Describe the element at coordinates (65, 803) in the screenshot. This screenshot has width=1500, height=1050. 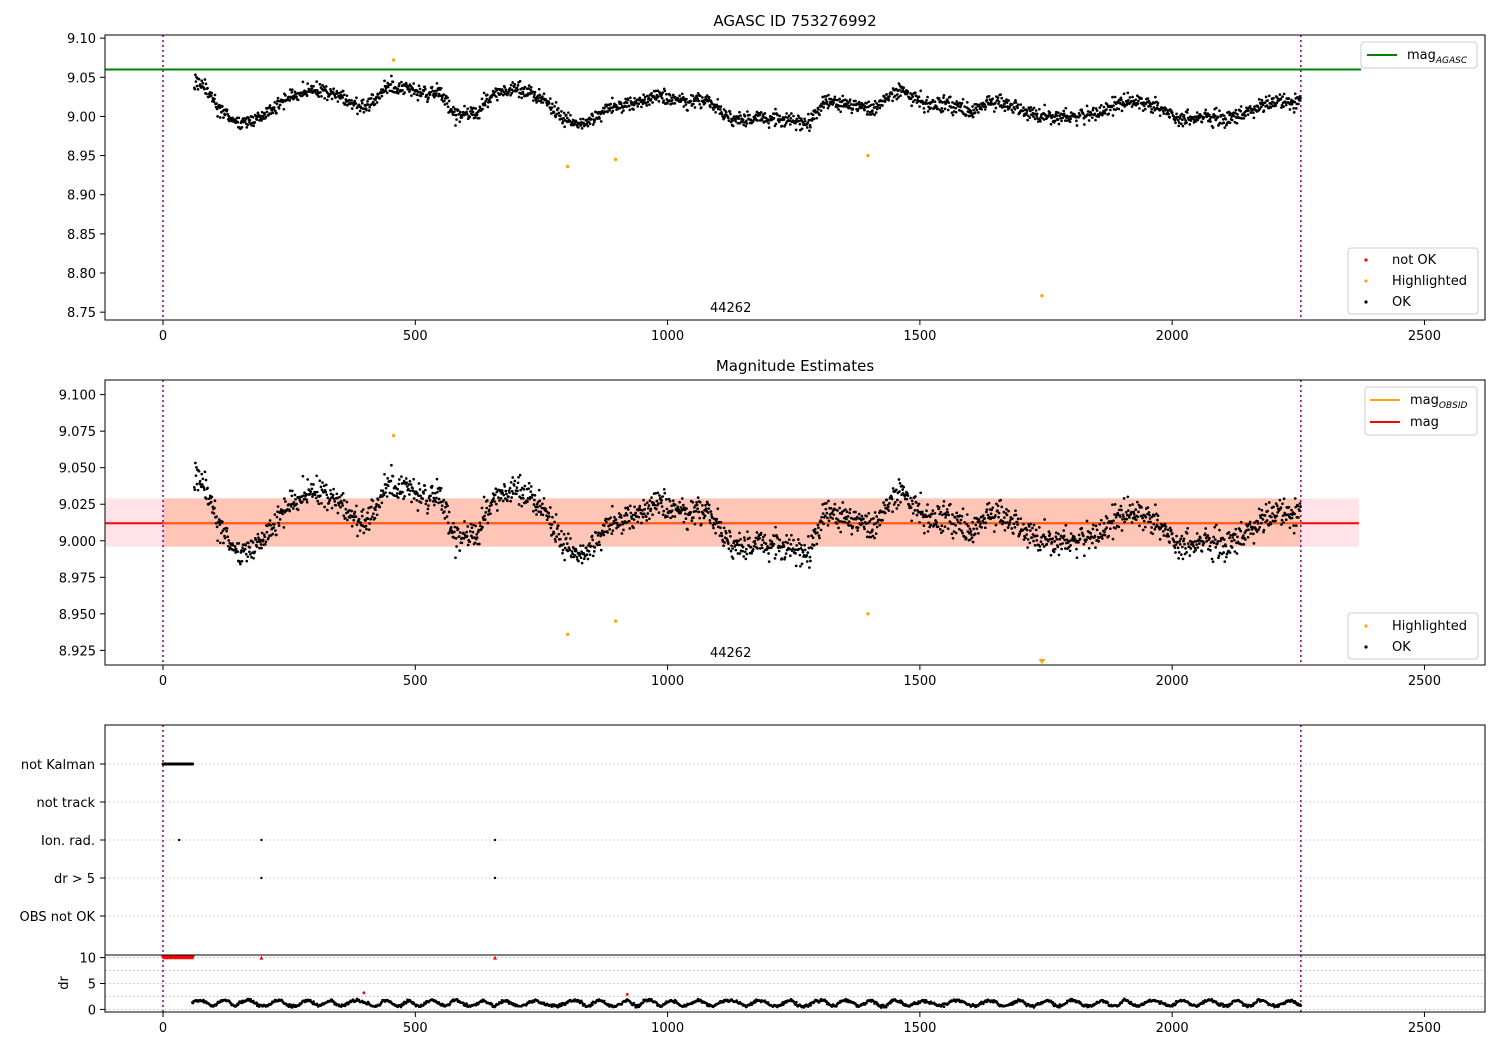
I see `flag-row-label: not track` at that location.